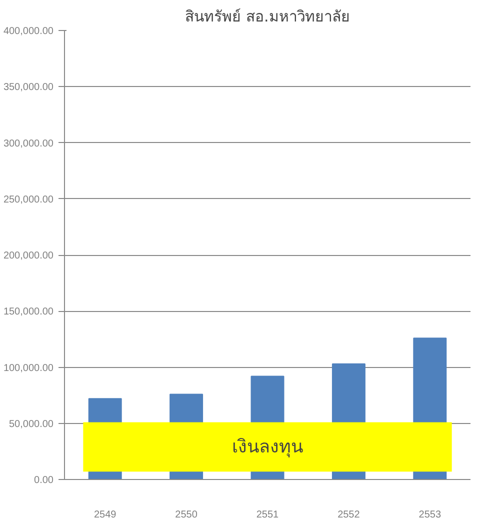 The image size is (497, 527). What do you see at coordinates (186, 515) in the screenshot?
I see `x-tick-label: 2550` at bounding box center [186, 515].